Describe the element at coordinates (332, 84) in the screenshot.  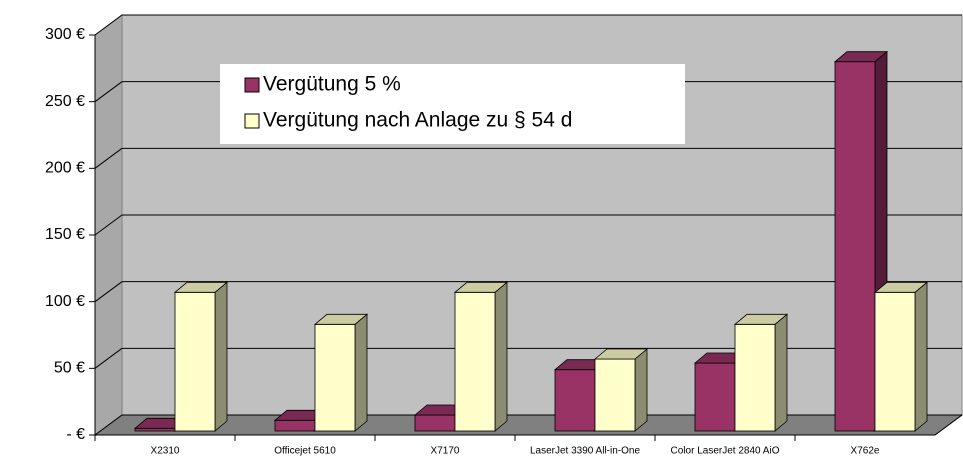
I see `legend-label: Vergütung 5 %` at that location.